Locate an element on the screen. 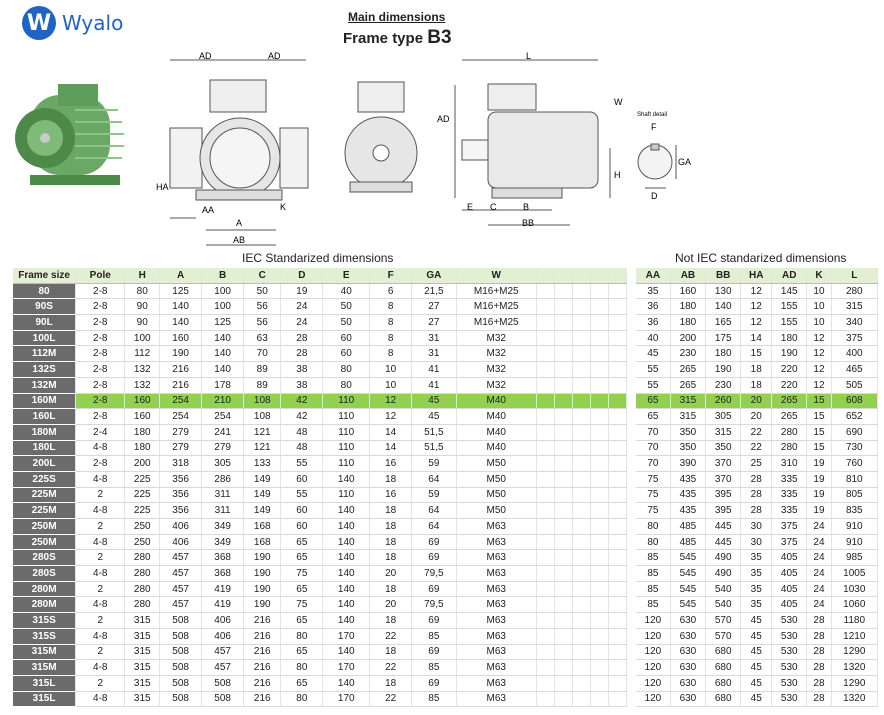 This screenshot has height=715, width=884. table-cell: 1320 is located at coordinates (855, 667).